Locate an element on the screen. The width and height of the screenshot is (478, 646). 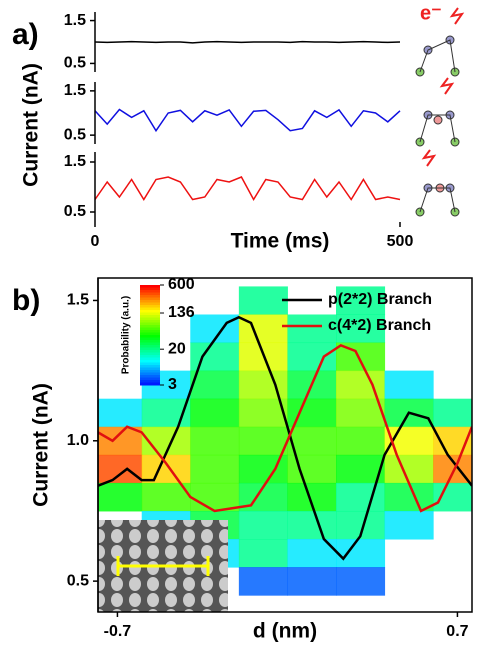
annotation: e⁻ is located at coordinates (431, 13).